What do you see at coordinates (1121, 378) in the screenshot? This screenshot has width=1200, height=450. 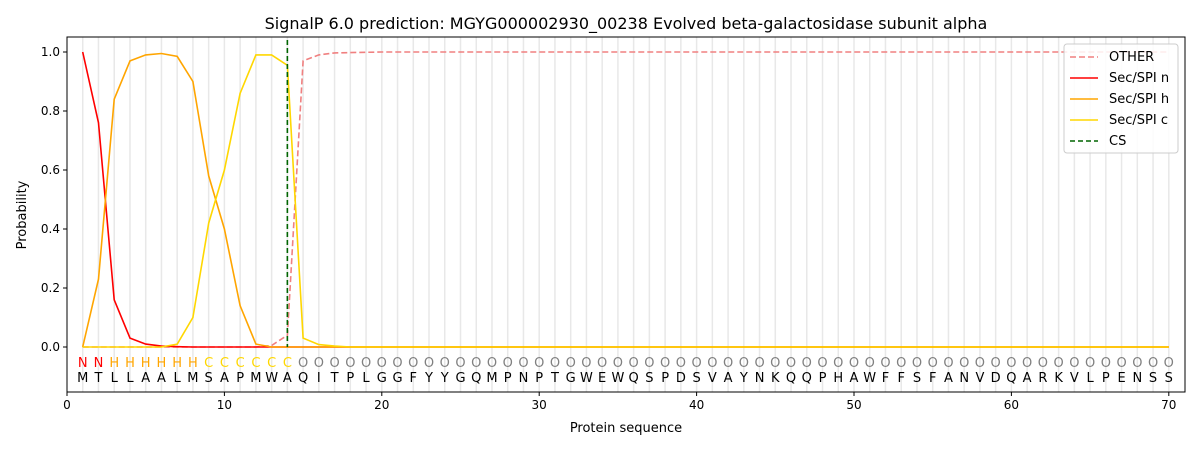 I see `residue-label: E` at bounding box center [1121, 378].